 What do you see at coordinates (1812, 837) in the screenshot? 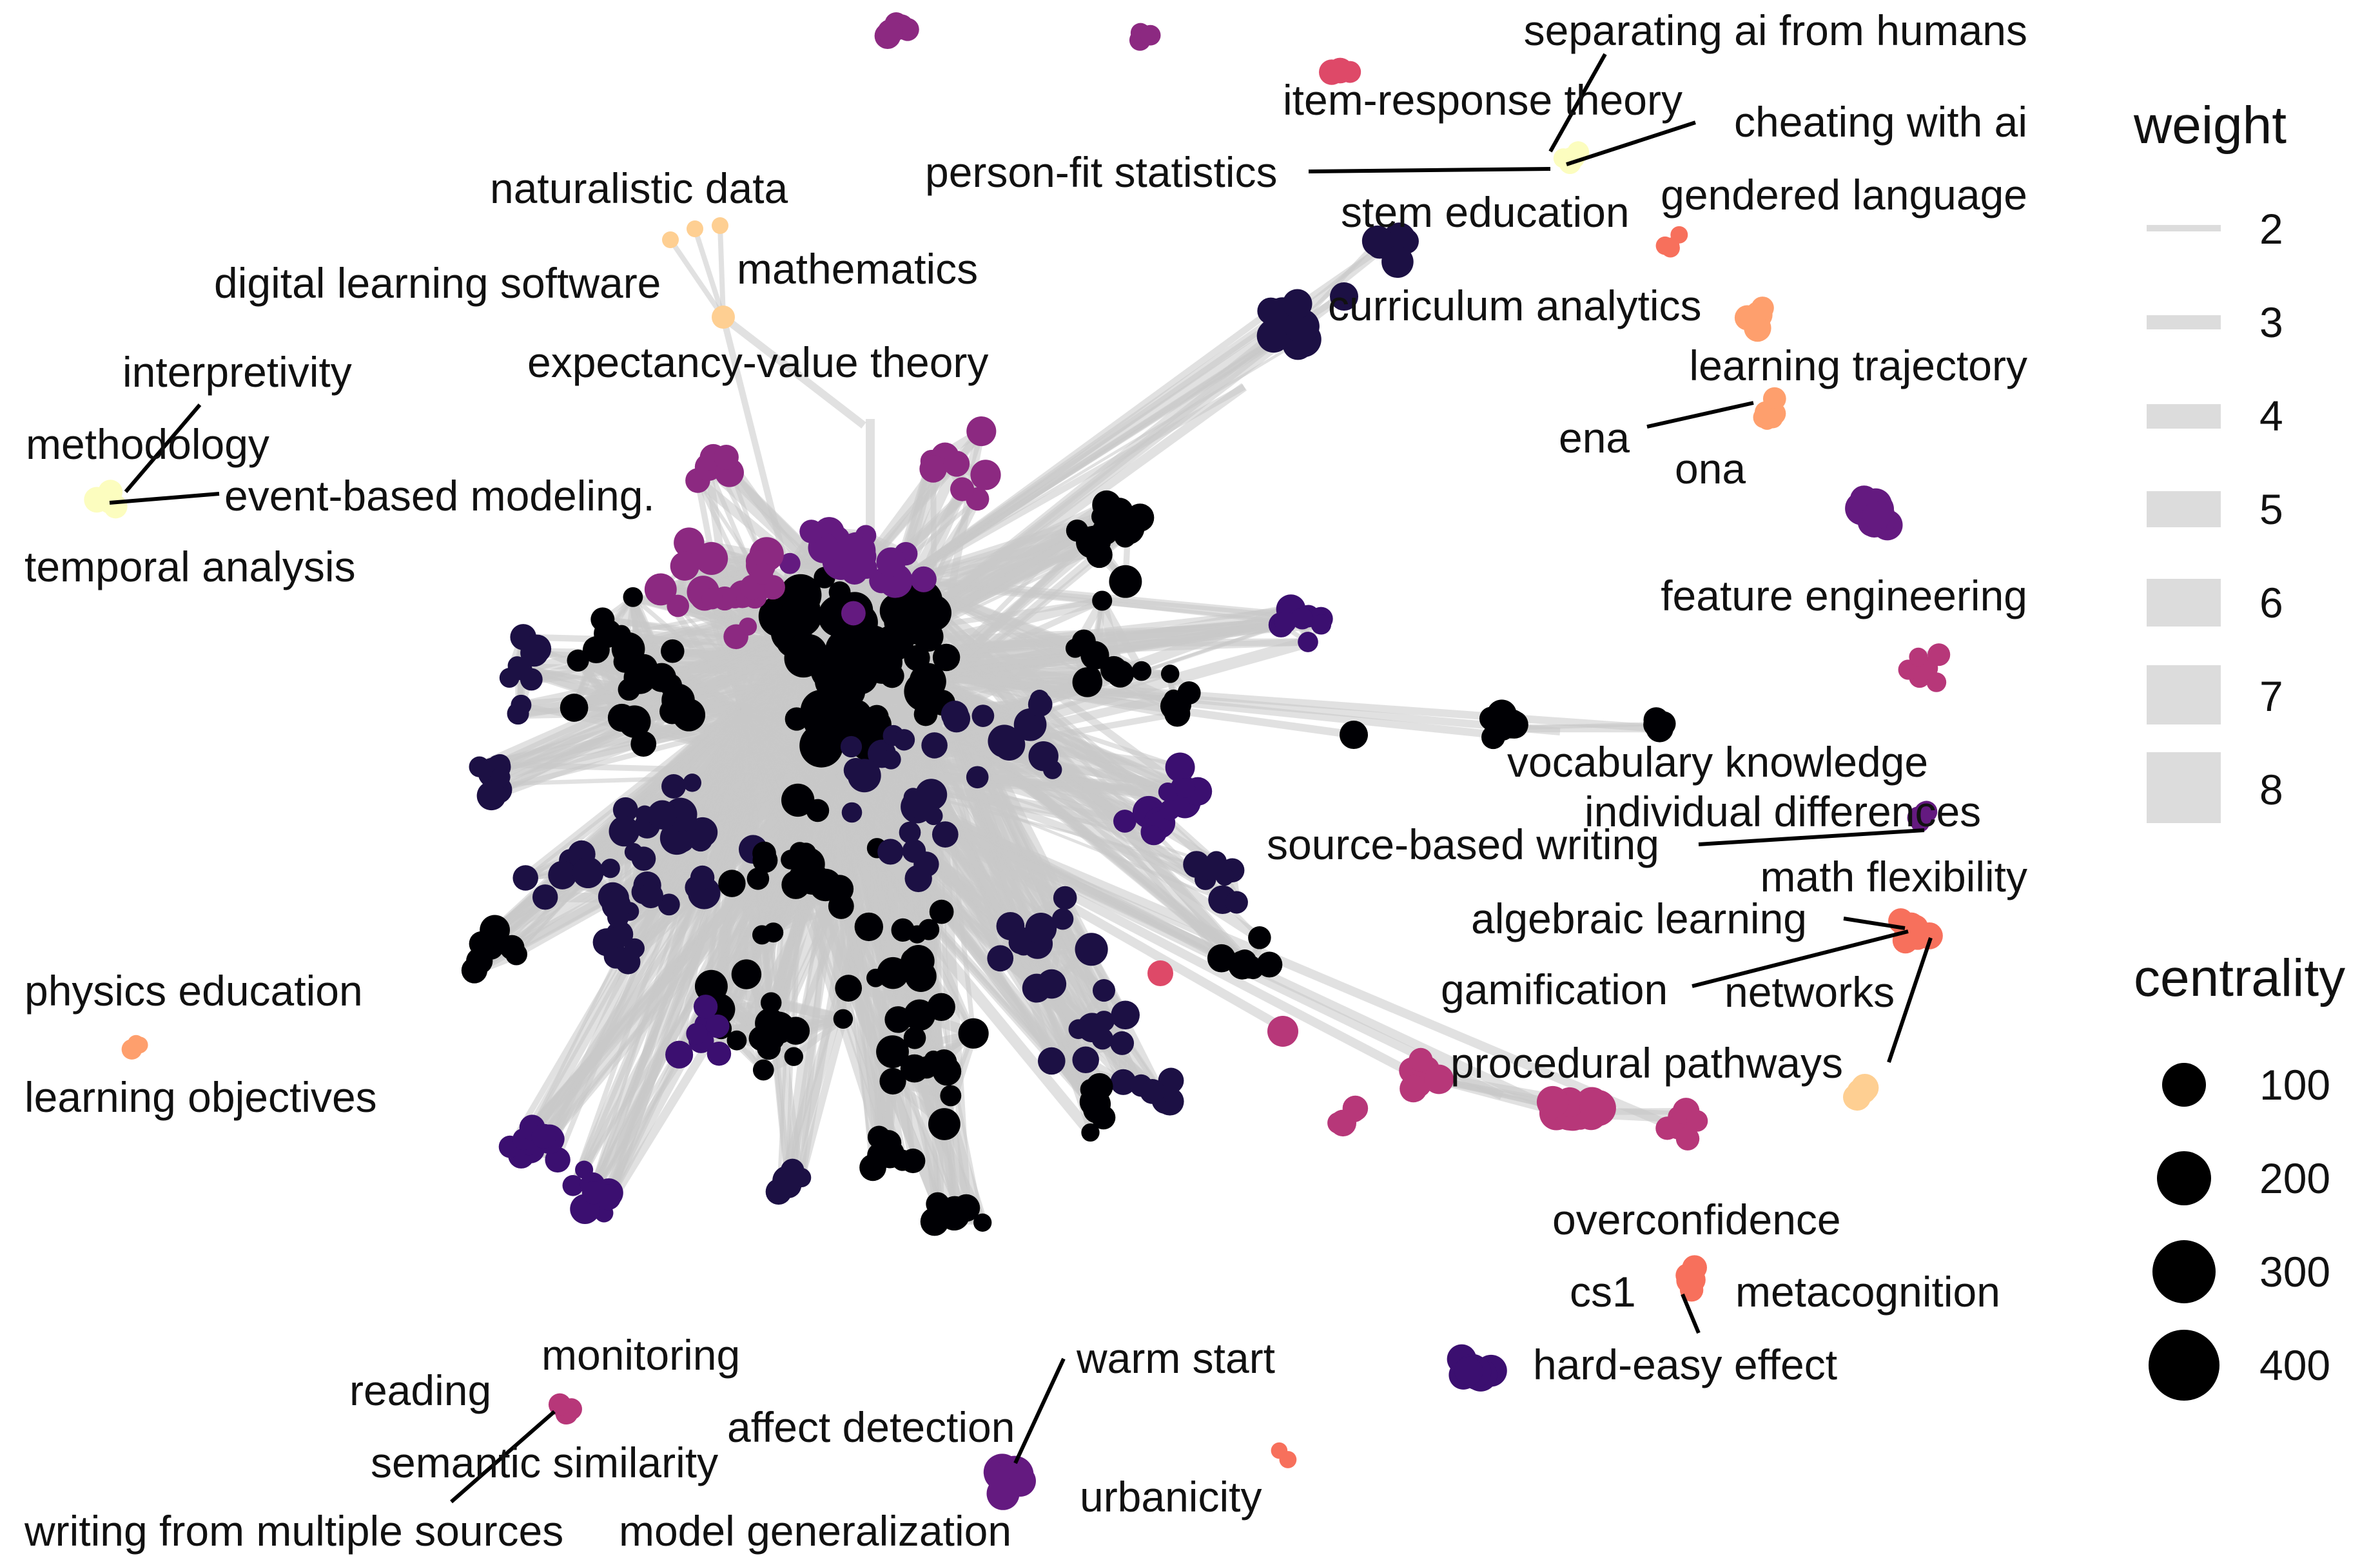
I see `leader-source-based` at bounding box center [1812, 837].